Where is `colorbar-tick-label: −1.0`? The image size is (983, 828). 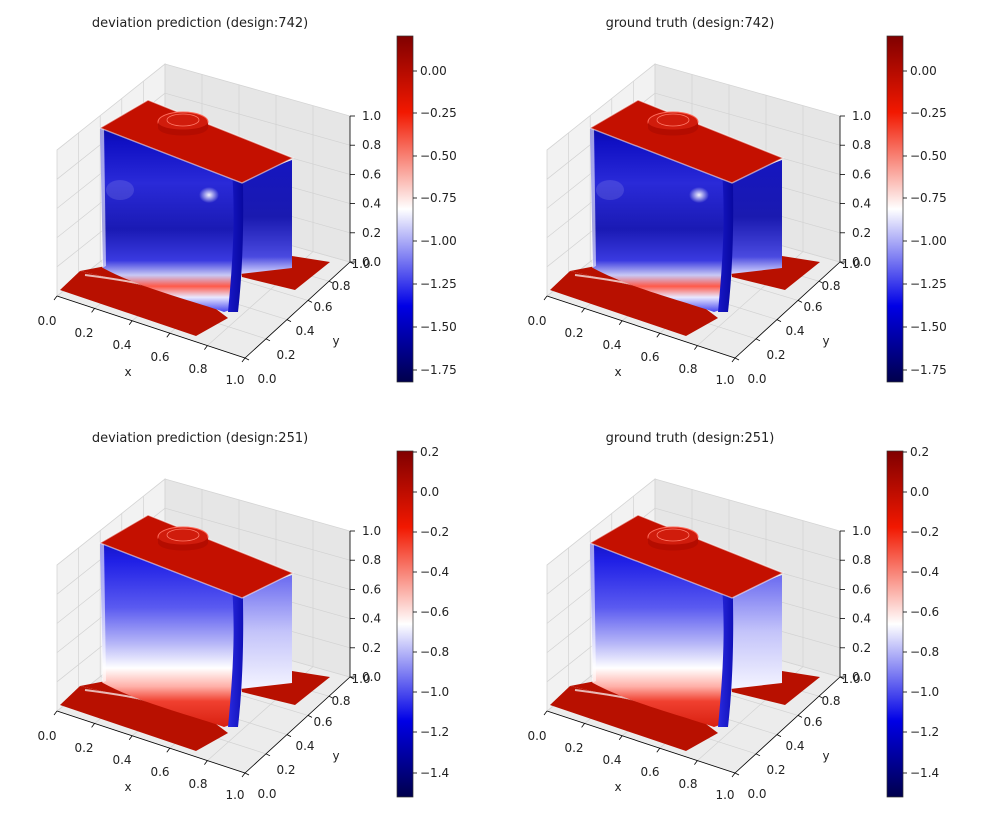 colorbar-tick-label: −1.0 is located at coordinates (924, 692).